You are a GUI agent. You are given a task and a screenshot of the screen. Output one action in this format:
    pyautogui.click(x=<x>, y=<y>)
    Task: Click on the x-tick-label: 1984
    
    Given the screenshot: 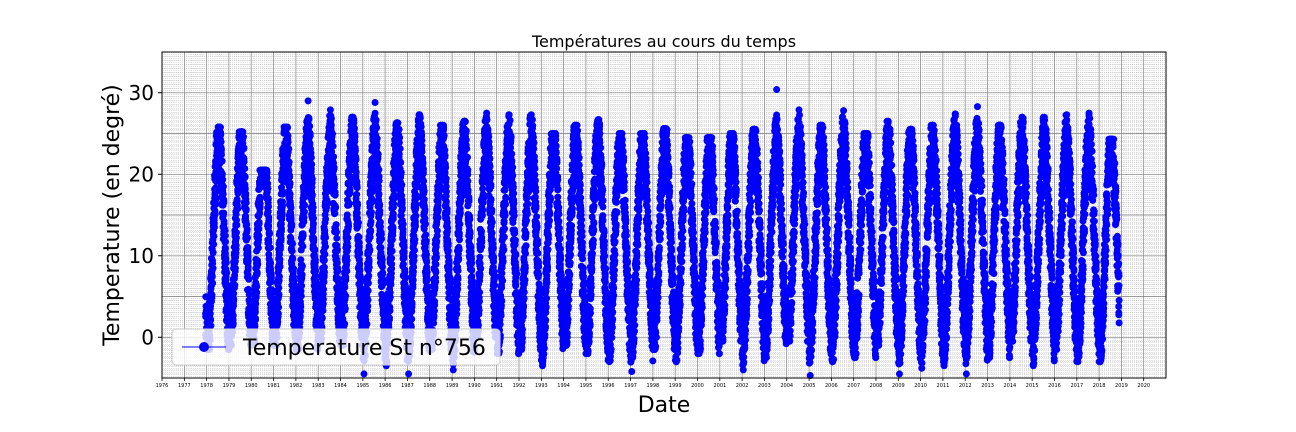 What is the action you would take?
    pyautogui.click(x=340, y=386)
    